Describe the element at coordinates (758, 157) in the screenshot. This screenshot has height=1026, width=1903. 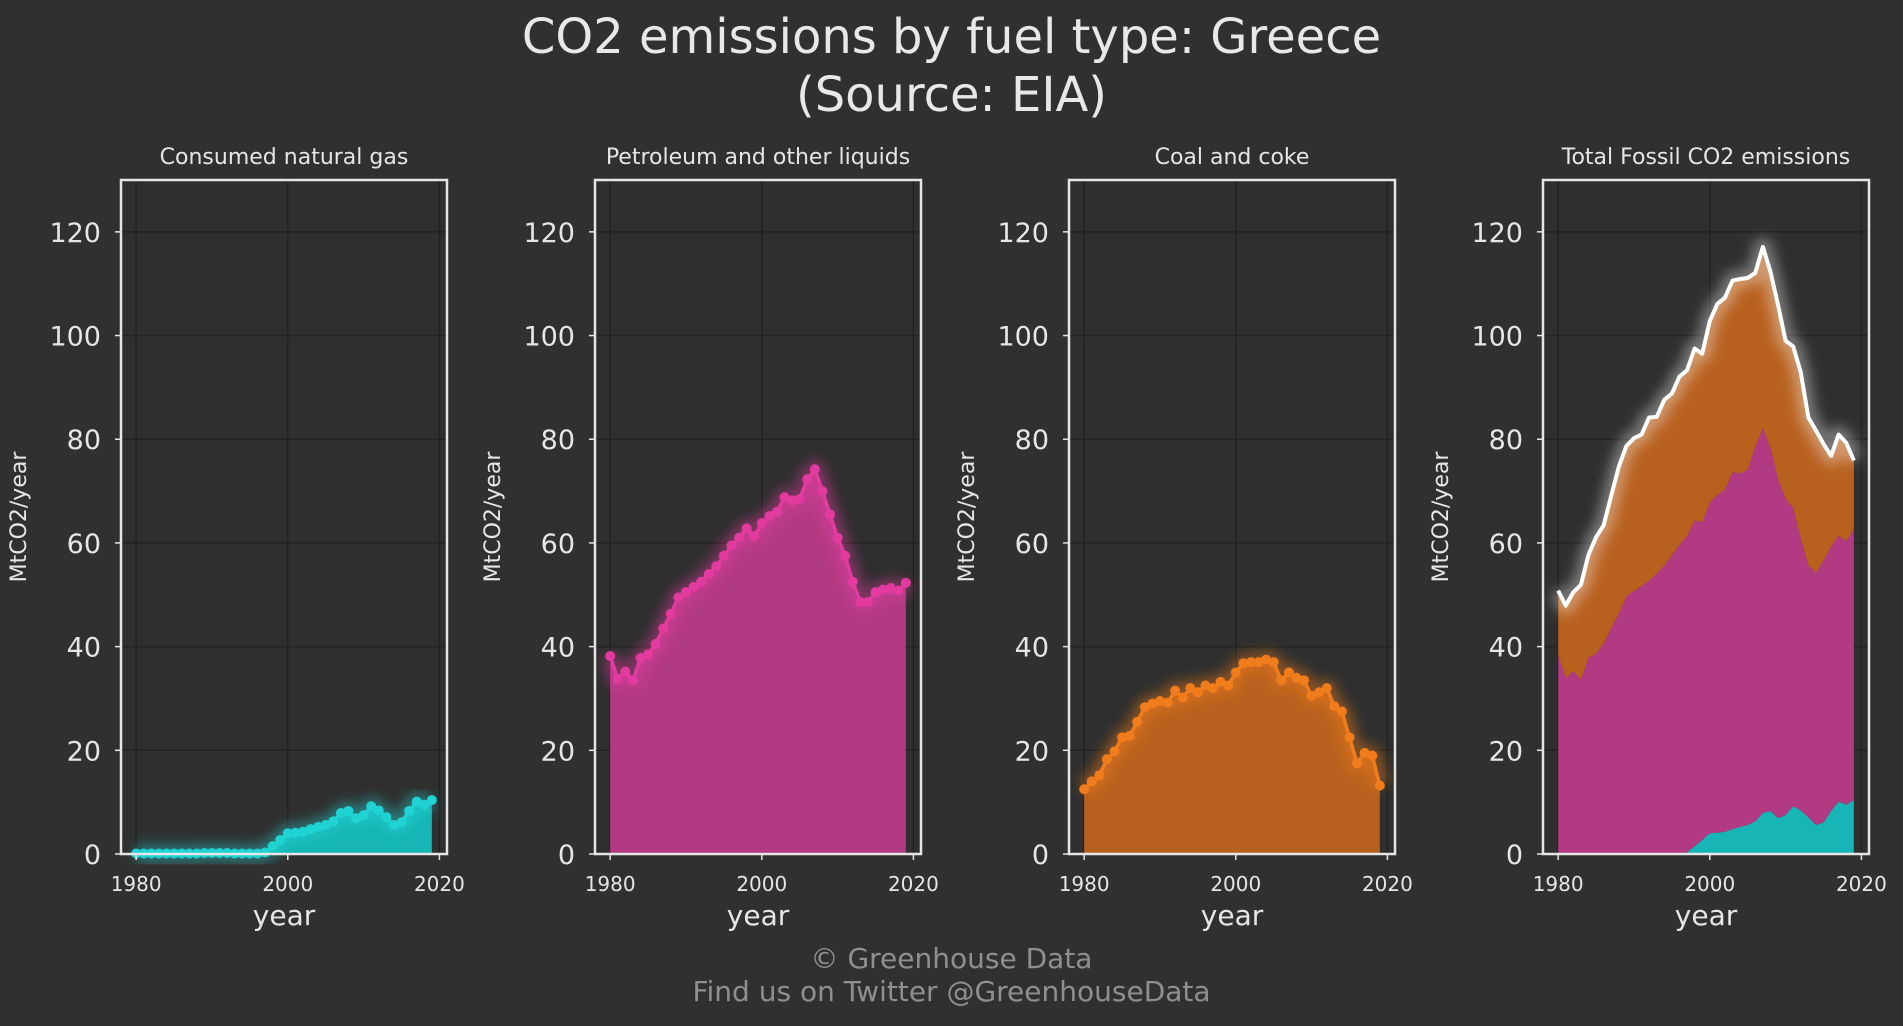
I see `panel-title: Petroleum and other liquids` at that location.